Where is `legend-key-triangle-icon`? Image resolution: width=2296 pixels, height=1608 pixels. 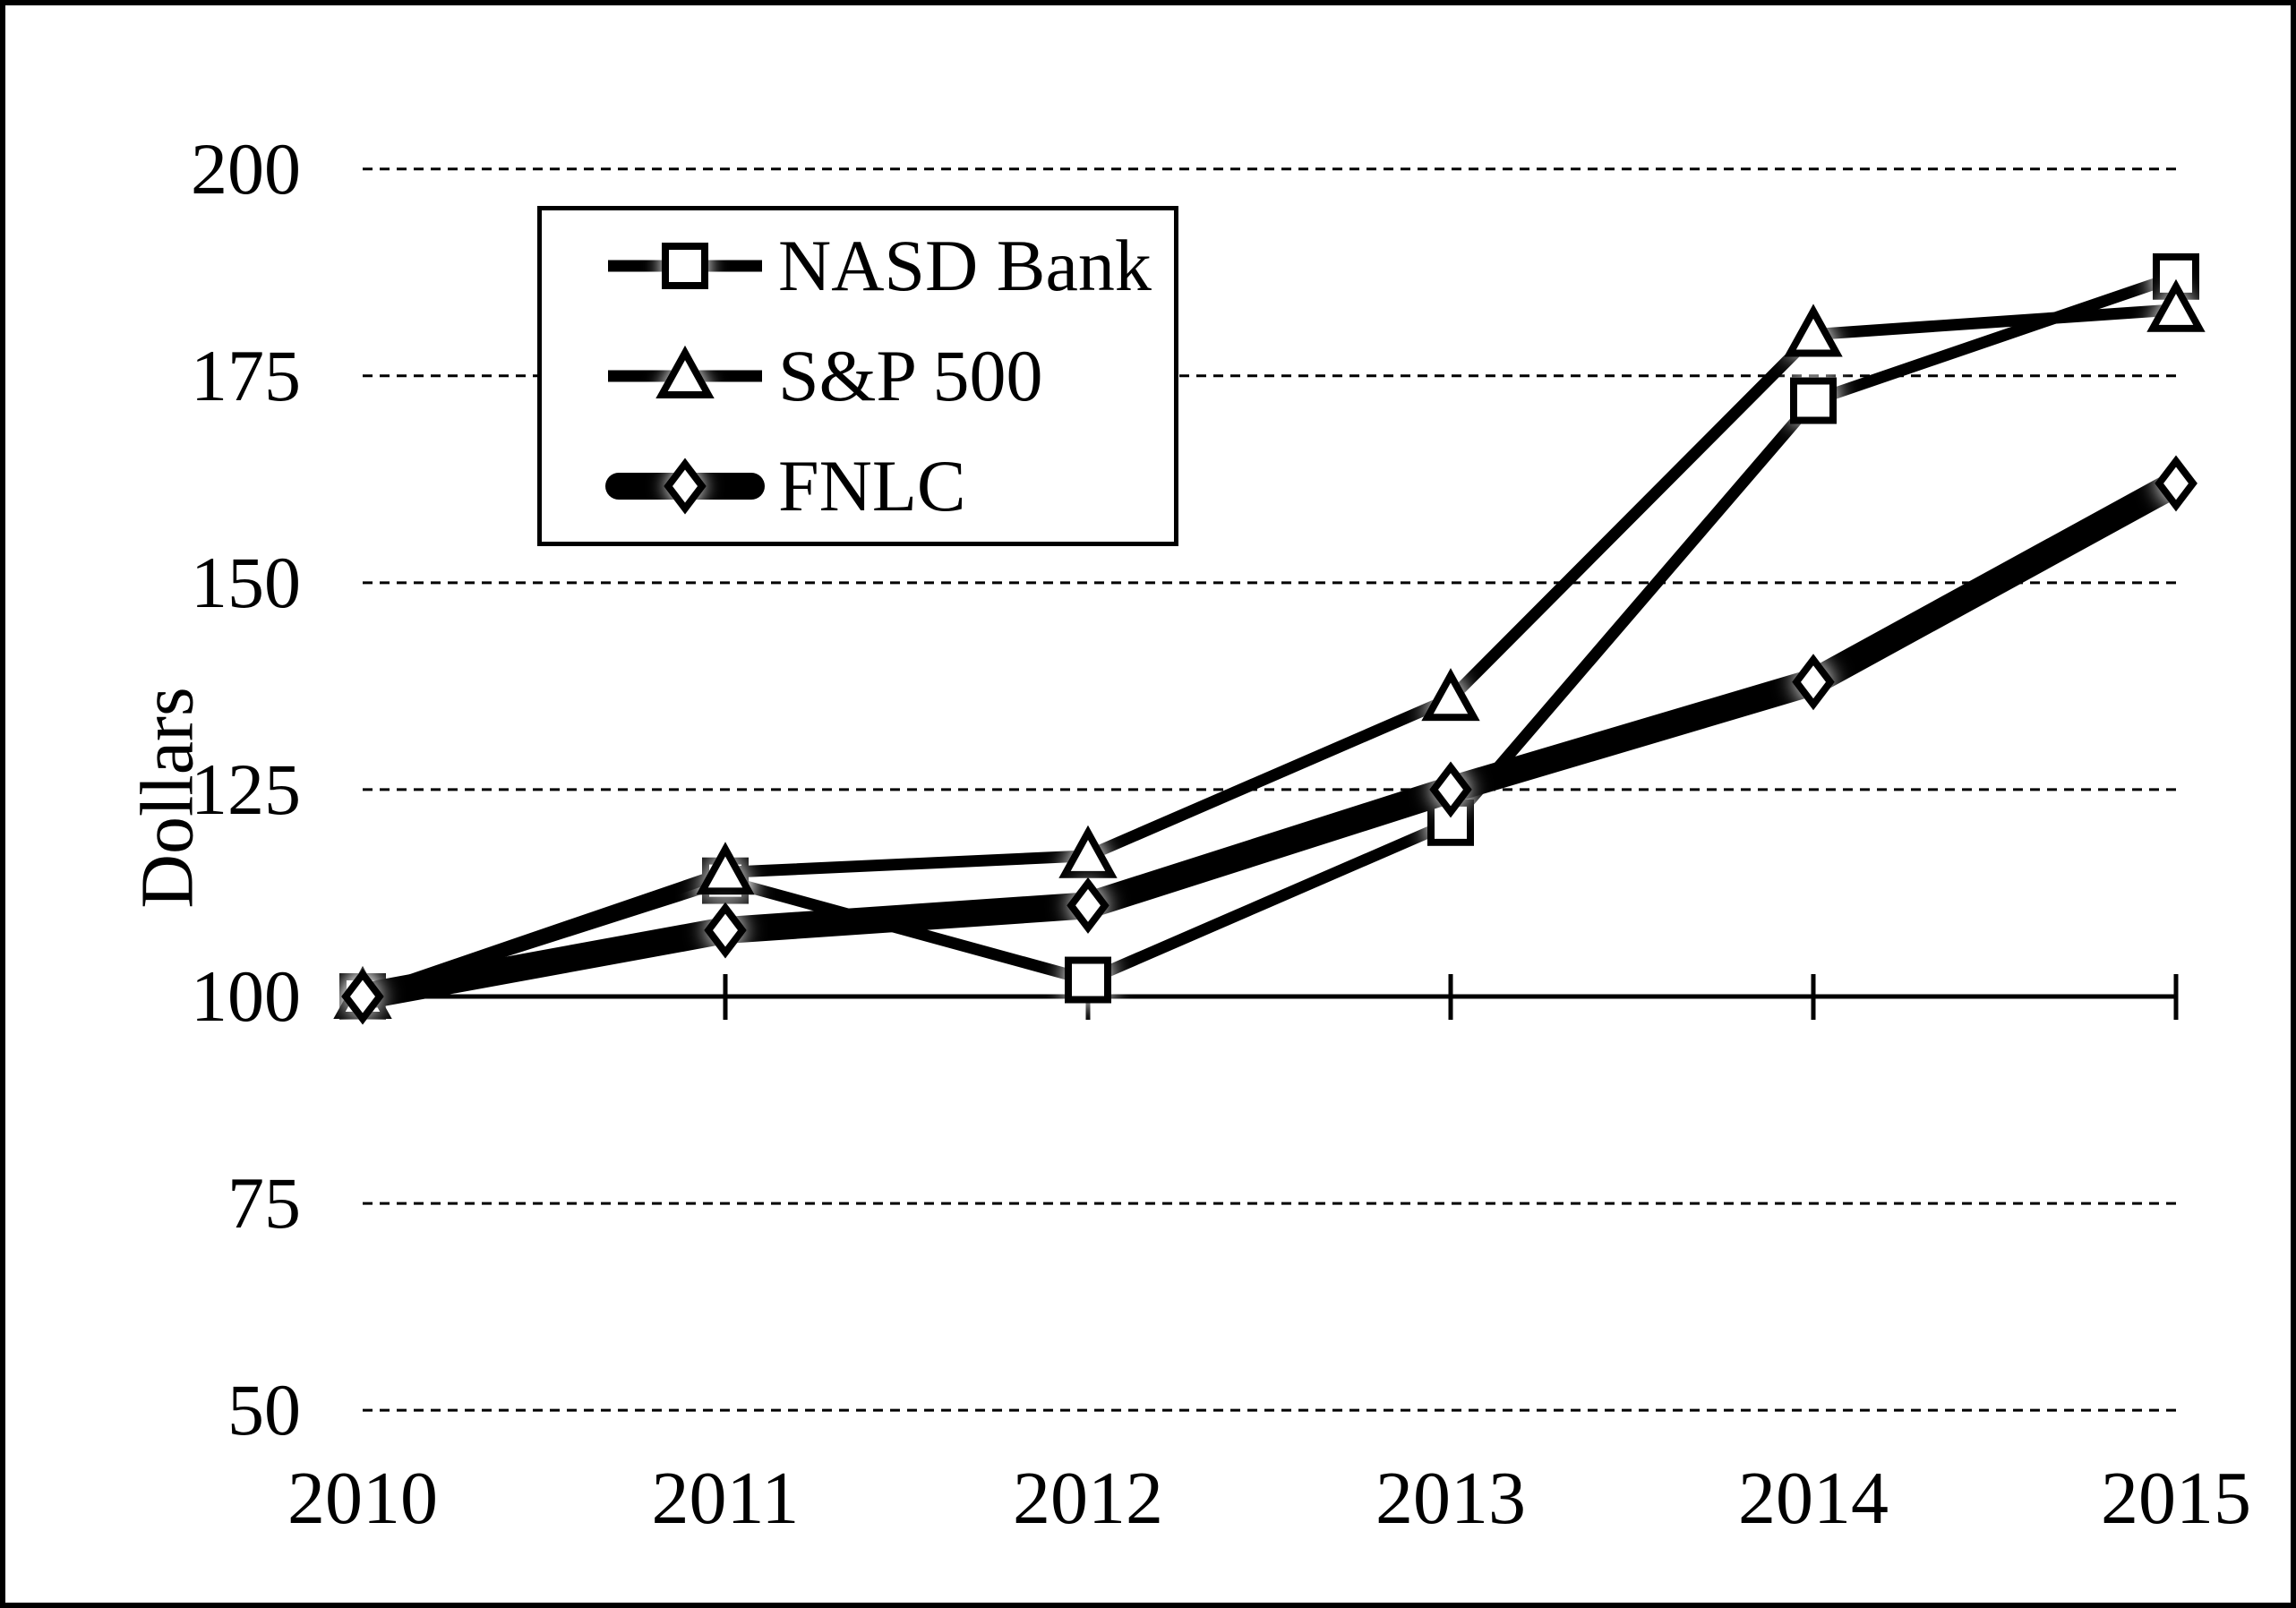
legend-key-triangle-icon is located at coordinates (685, 372).